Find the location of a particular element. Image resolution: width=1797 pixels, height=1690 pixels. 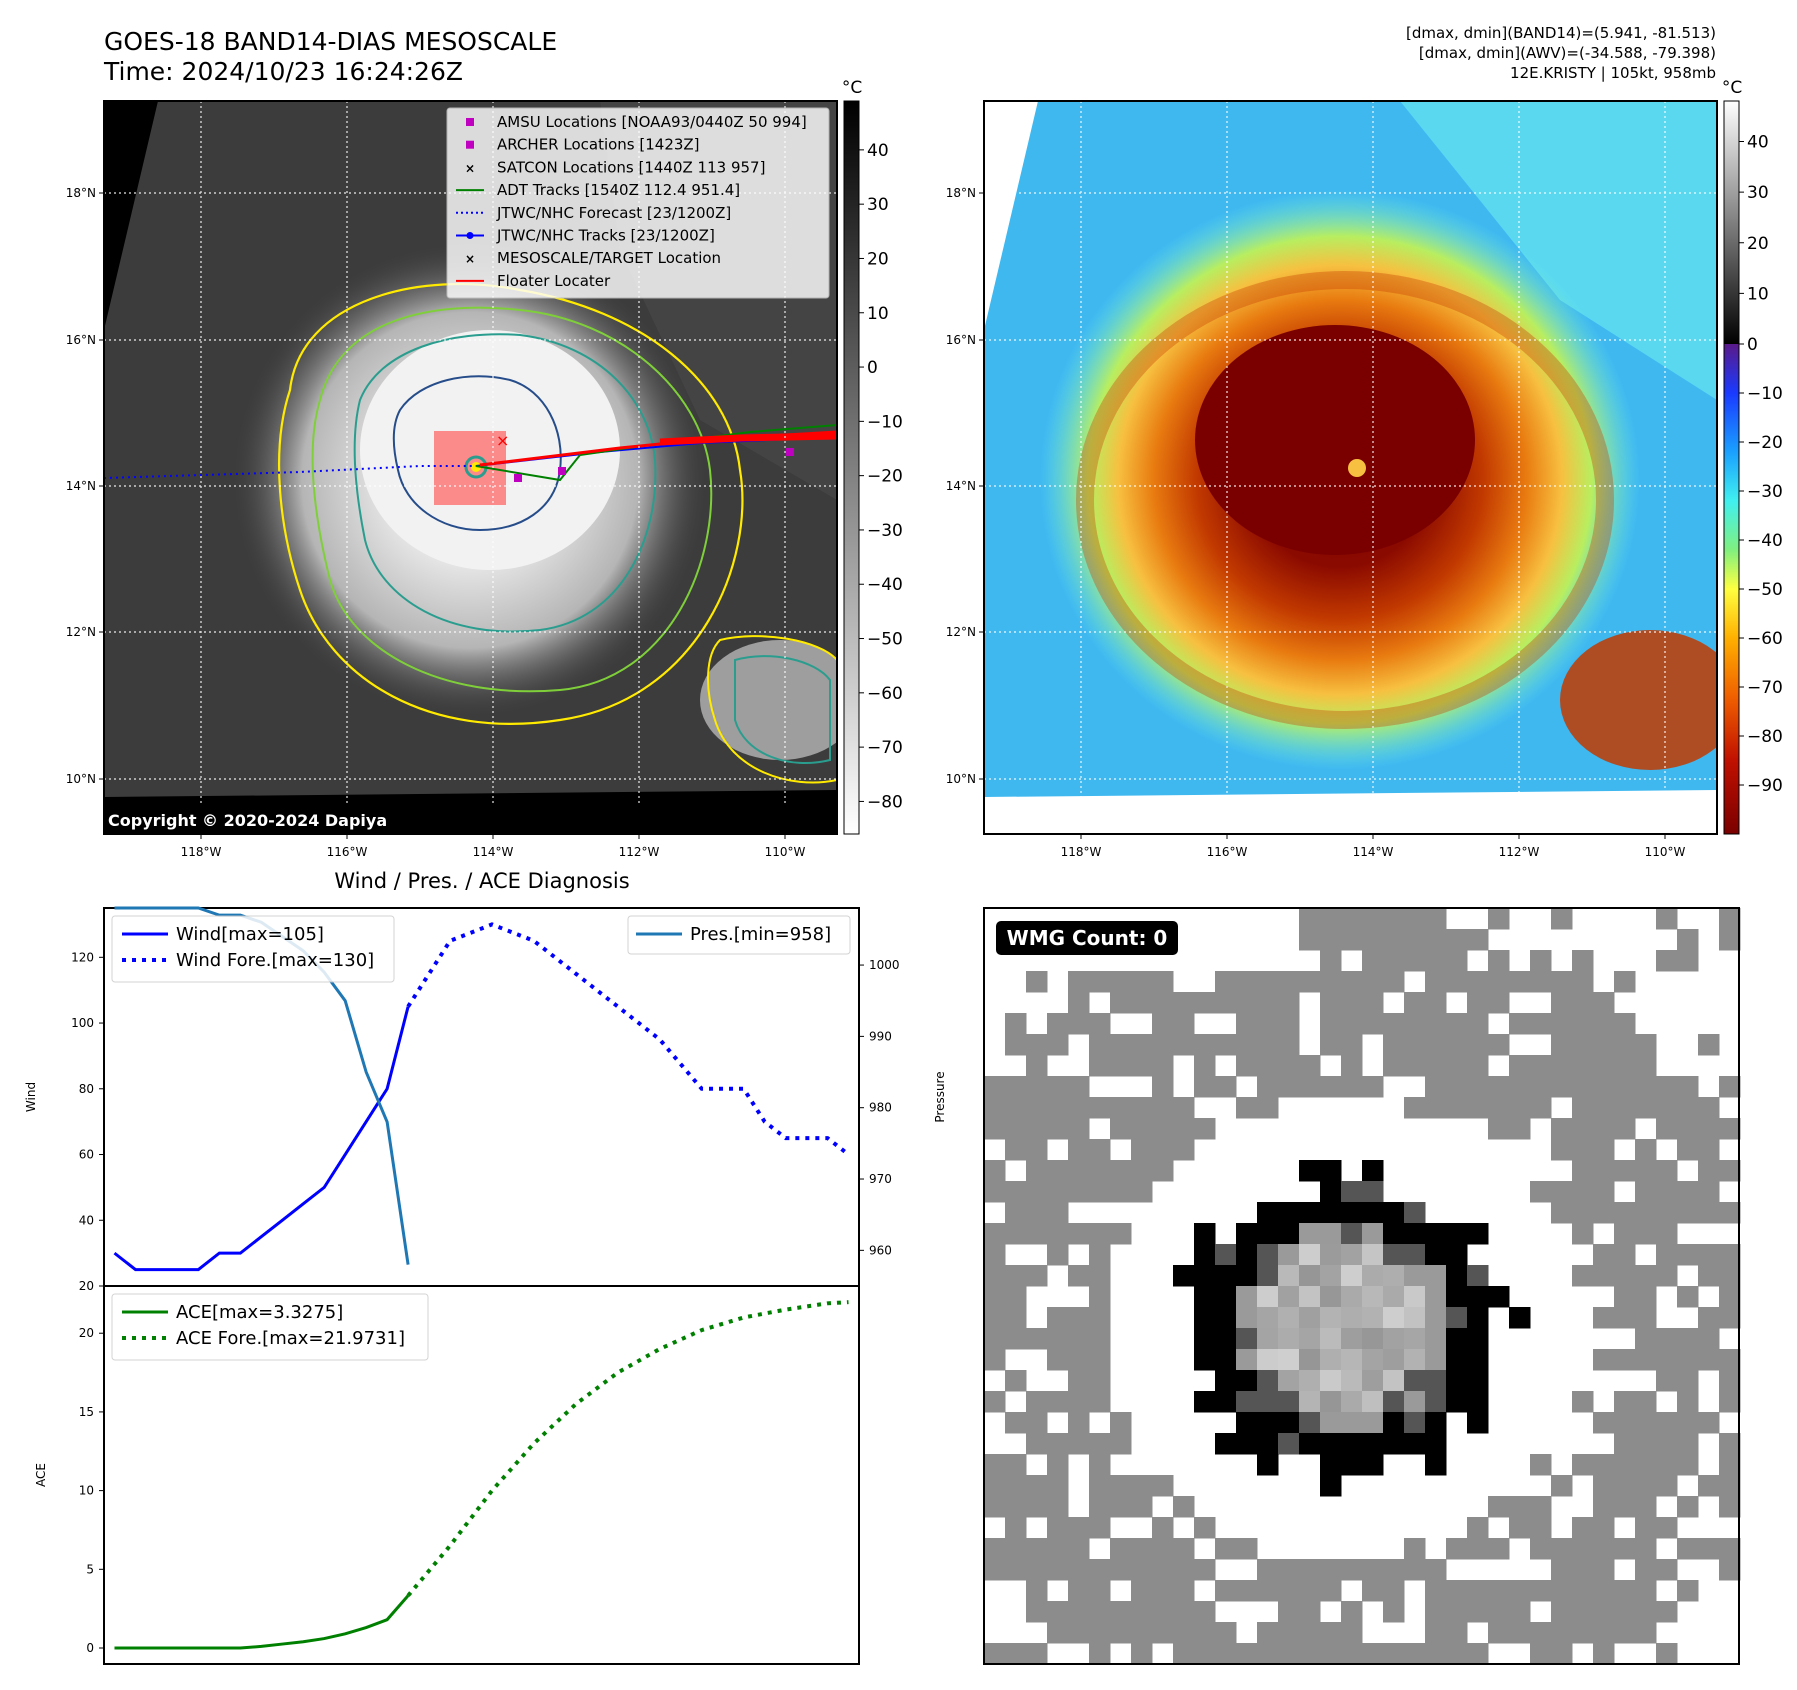

legend-label: ACE[max=3.3275] is located at coordinates (259, 1312).